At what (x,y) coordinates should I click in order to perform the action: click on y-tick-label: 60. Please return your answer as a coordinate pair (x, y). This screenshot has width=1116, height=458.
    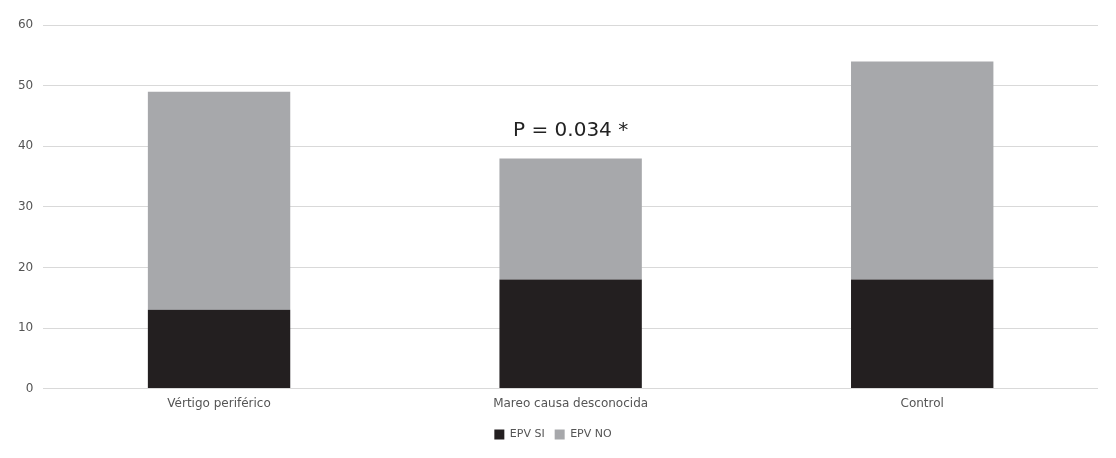
    Looking at the image, I should click on (25, 24).